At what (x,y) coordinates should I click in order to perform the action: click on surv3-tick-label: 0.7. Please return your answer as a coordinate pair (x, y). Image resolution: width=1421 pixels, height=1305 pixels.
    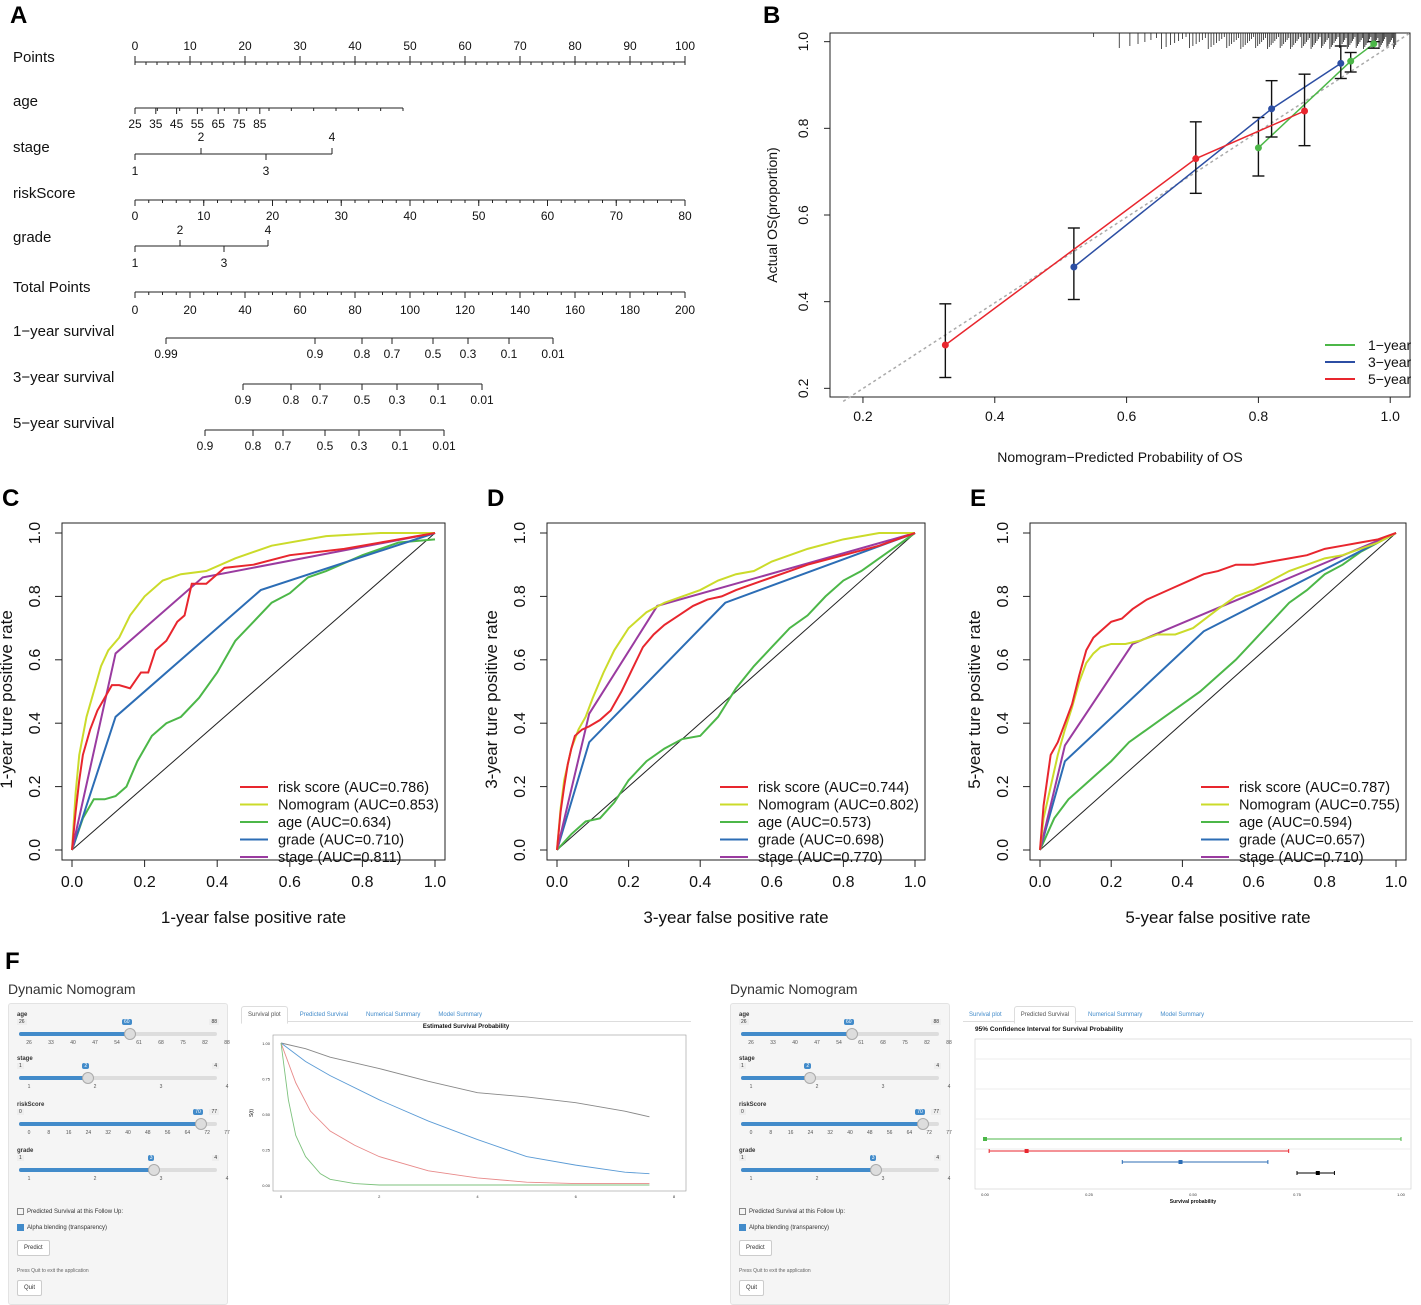
    Looking at the image, I should click on (320, 400).